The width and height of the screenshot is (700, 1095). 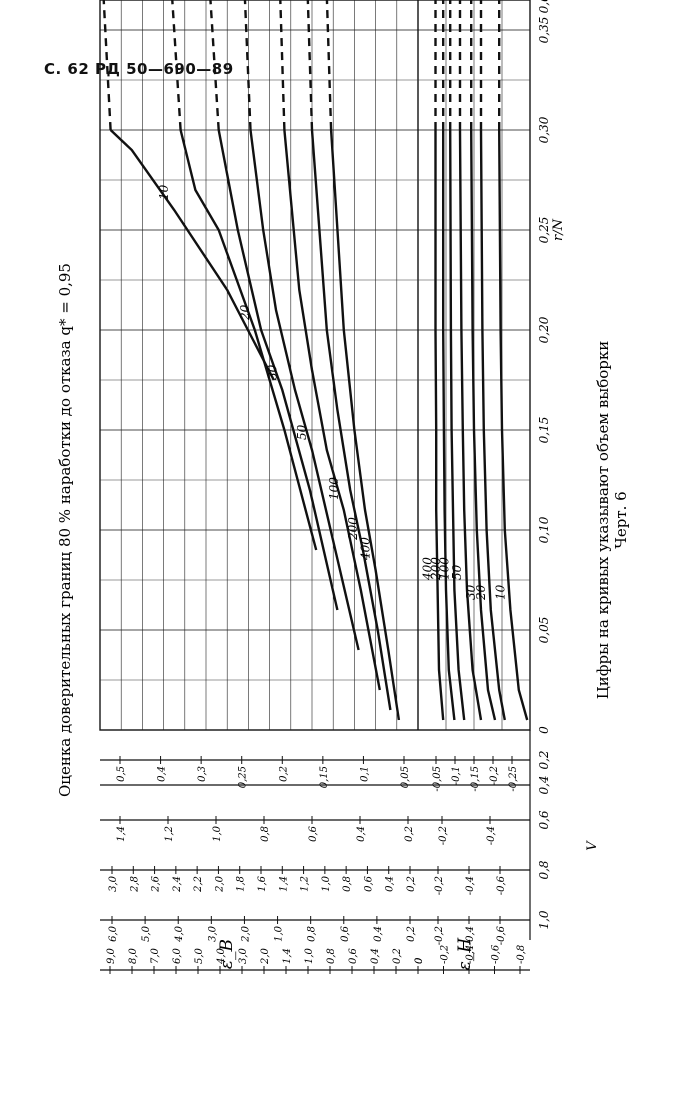 I want to click on scale-v06-label: 0,6, so click(x=313, y=833).